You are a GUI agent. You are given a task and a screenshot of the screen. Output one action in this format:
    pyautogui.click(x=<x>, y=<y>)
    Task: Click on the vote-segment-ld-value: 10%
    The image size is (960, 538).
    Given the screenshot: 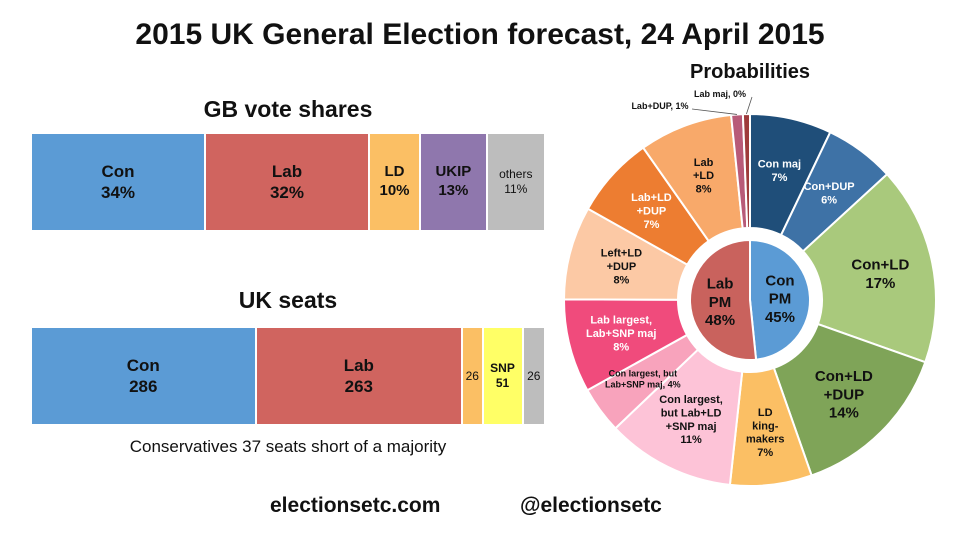 What is the action you would take?
    pyautogui.click(x=394, y=190)
    